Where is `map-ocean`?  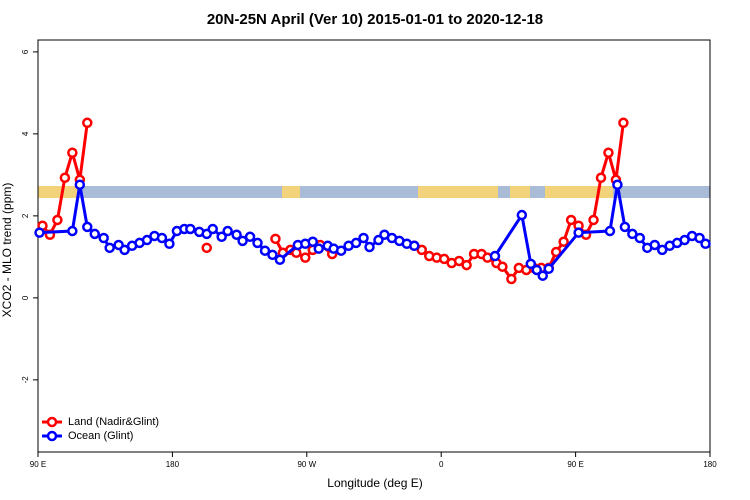
map-ocean is located at coordinates (374, 192).